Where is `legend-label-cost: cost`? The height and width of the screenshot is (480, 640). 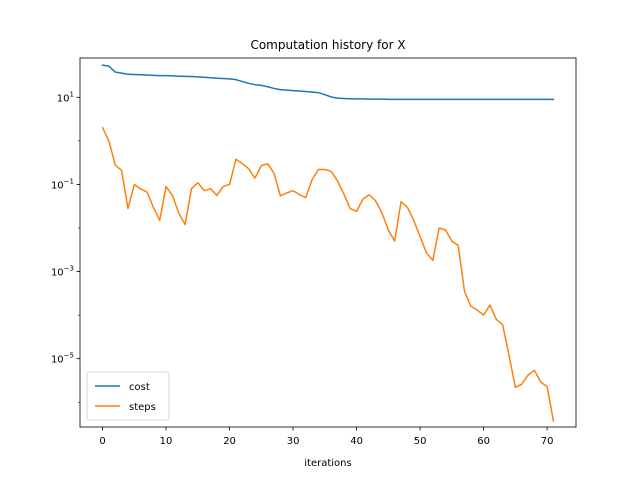 legend-label-cost: cost is located at coordinates (139, 387).